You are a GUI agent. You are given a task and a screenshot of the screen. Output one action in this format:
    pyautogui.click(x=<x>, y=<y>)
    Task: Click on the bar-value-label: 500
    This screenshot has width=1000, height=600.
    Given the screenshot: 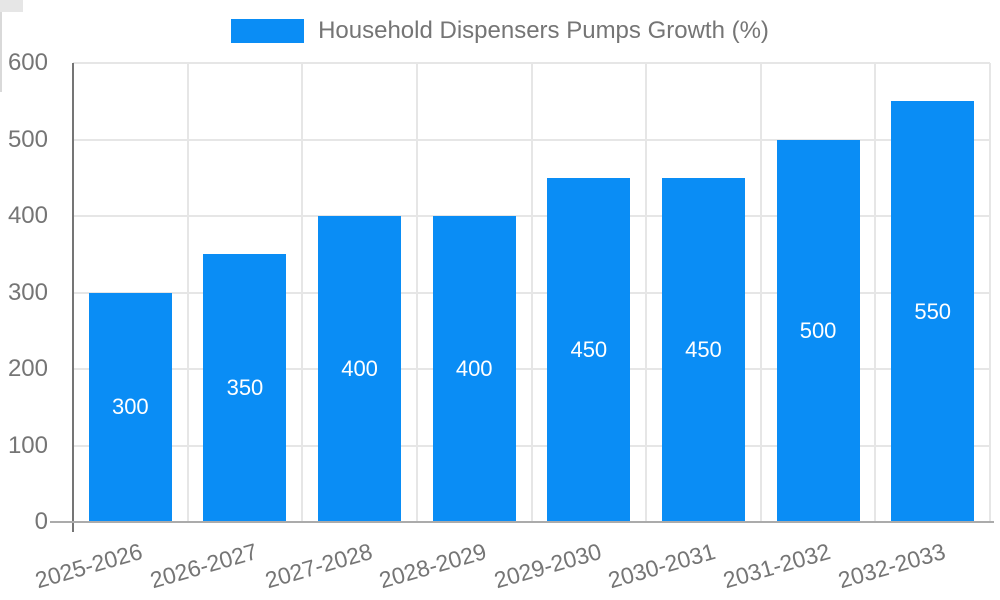 What is the action you would take?
    pyautogui.click(x=818, y=330)
    